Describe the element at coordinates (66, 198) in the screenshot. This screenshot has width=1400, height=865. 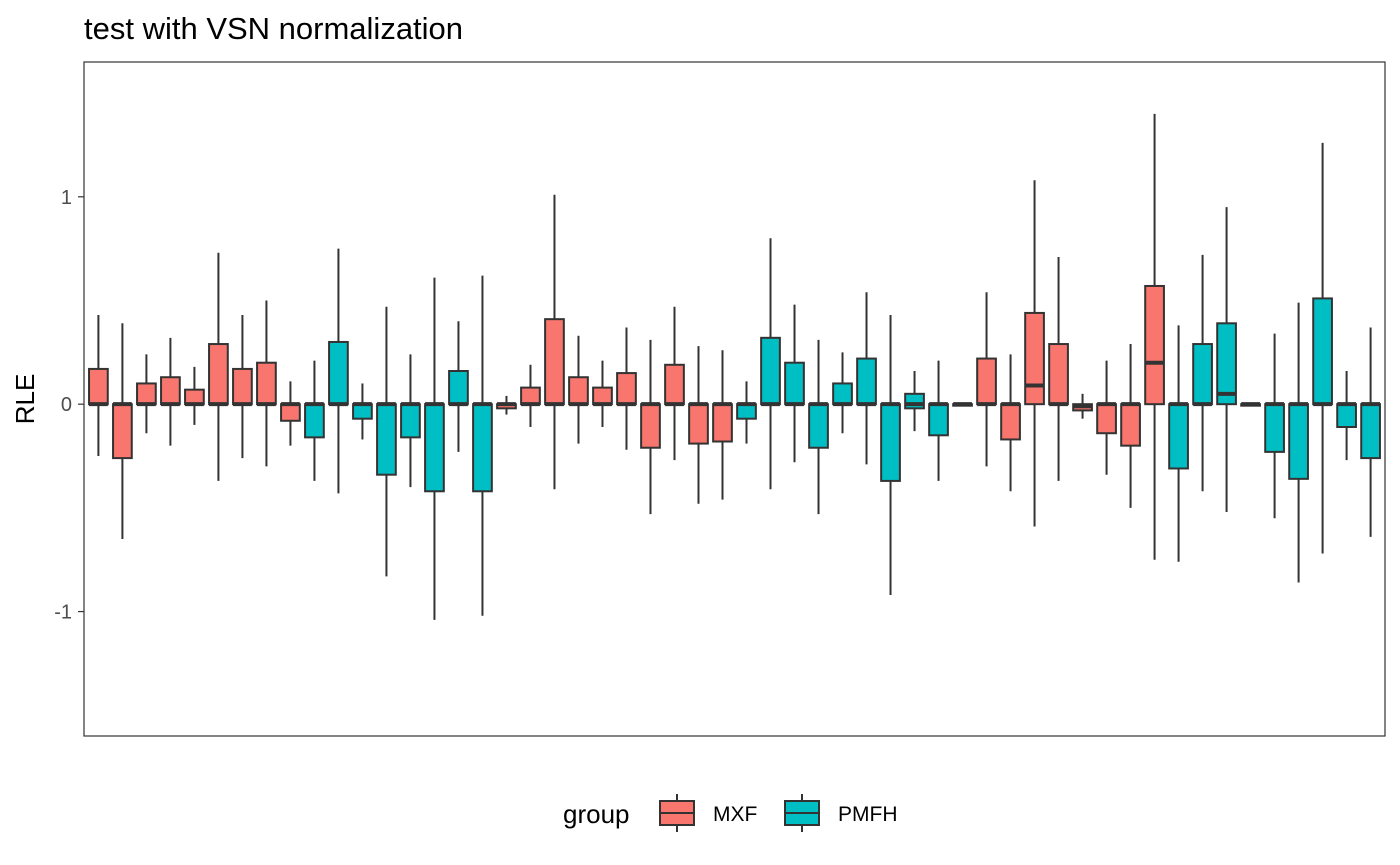
I see `y-tick-label: 1` at that location.